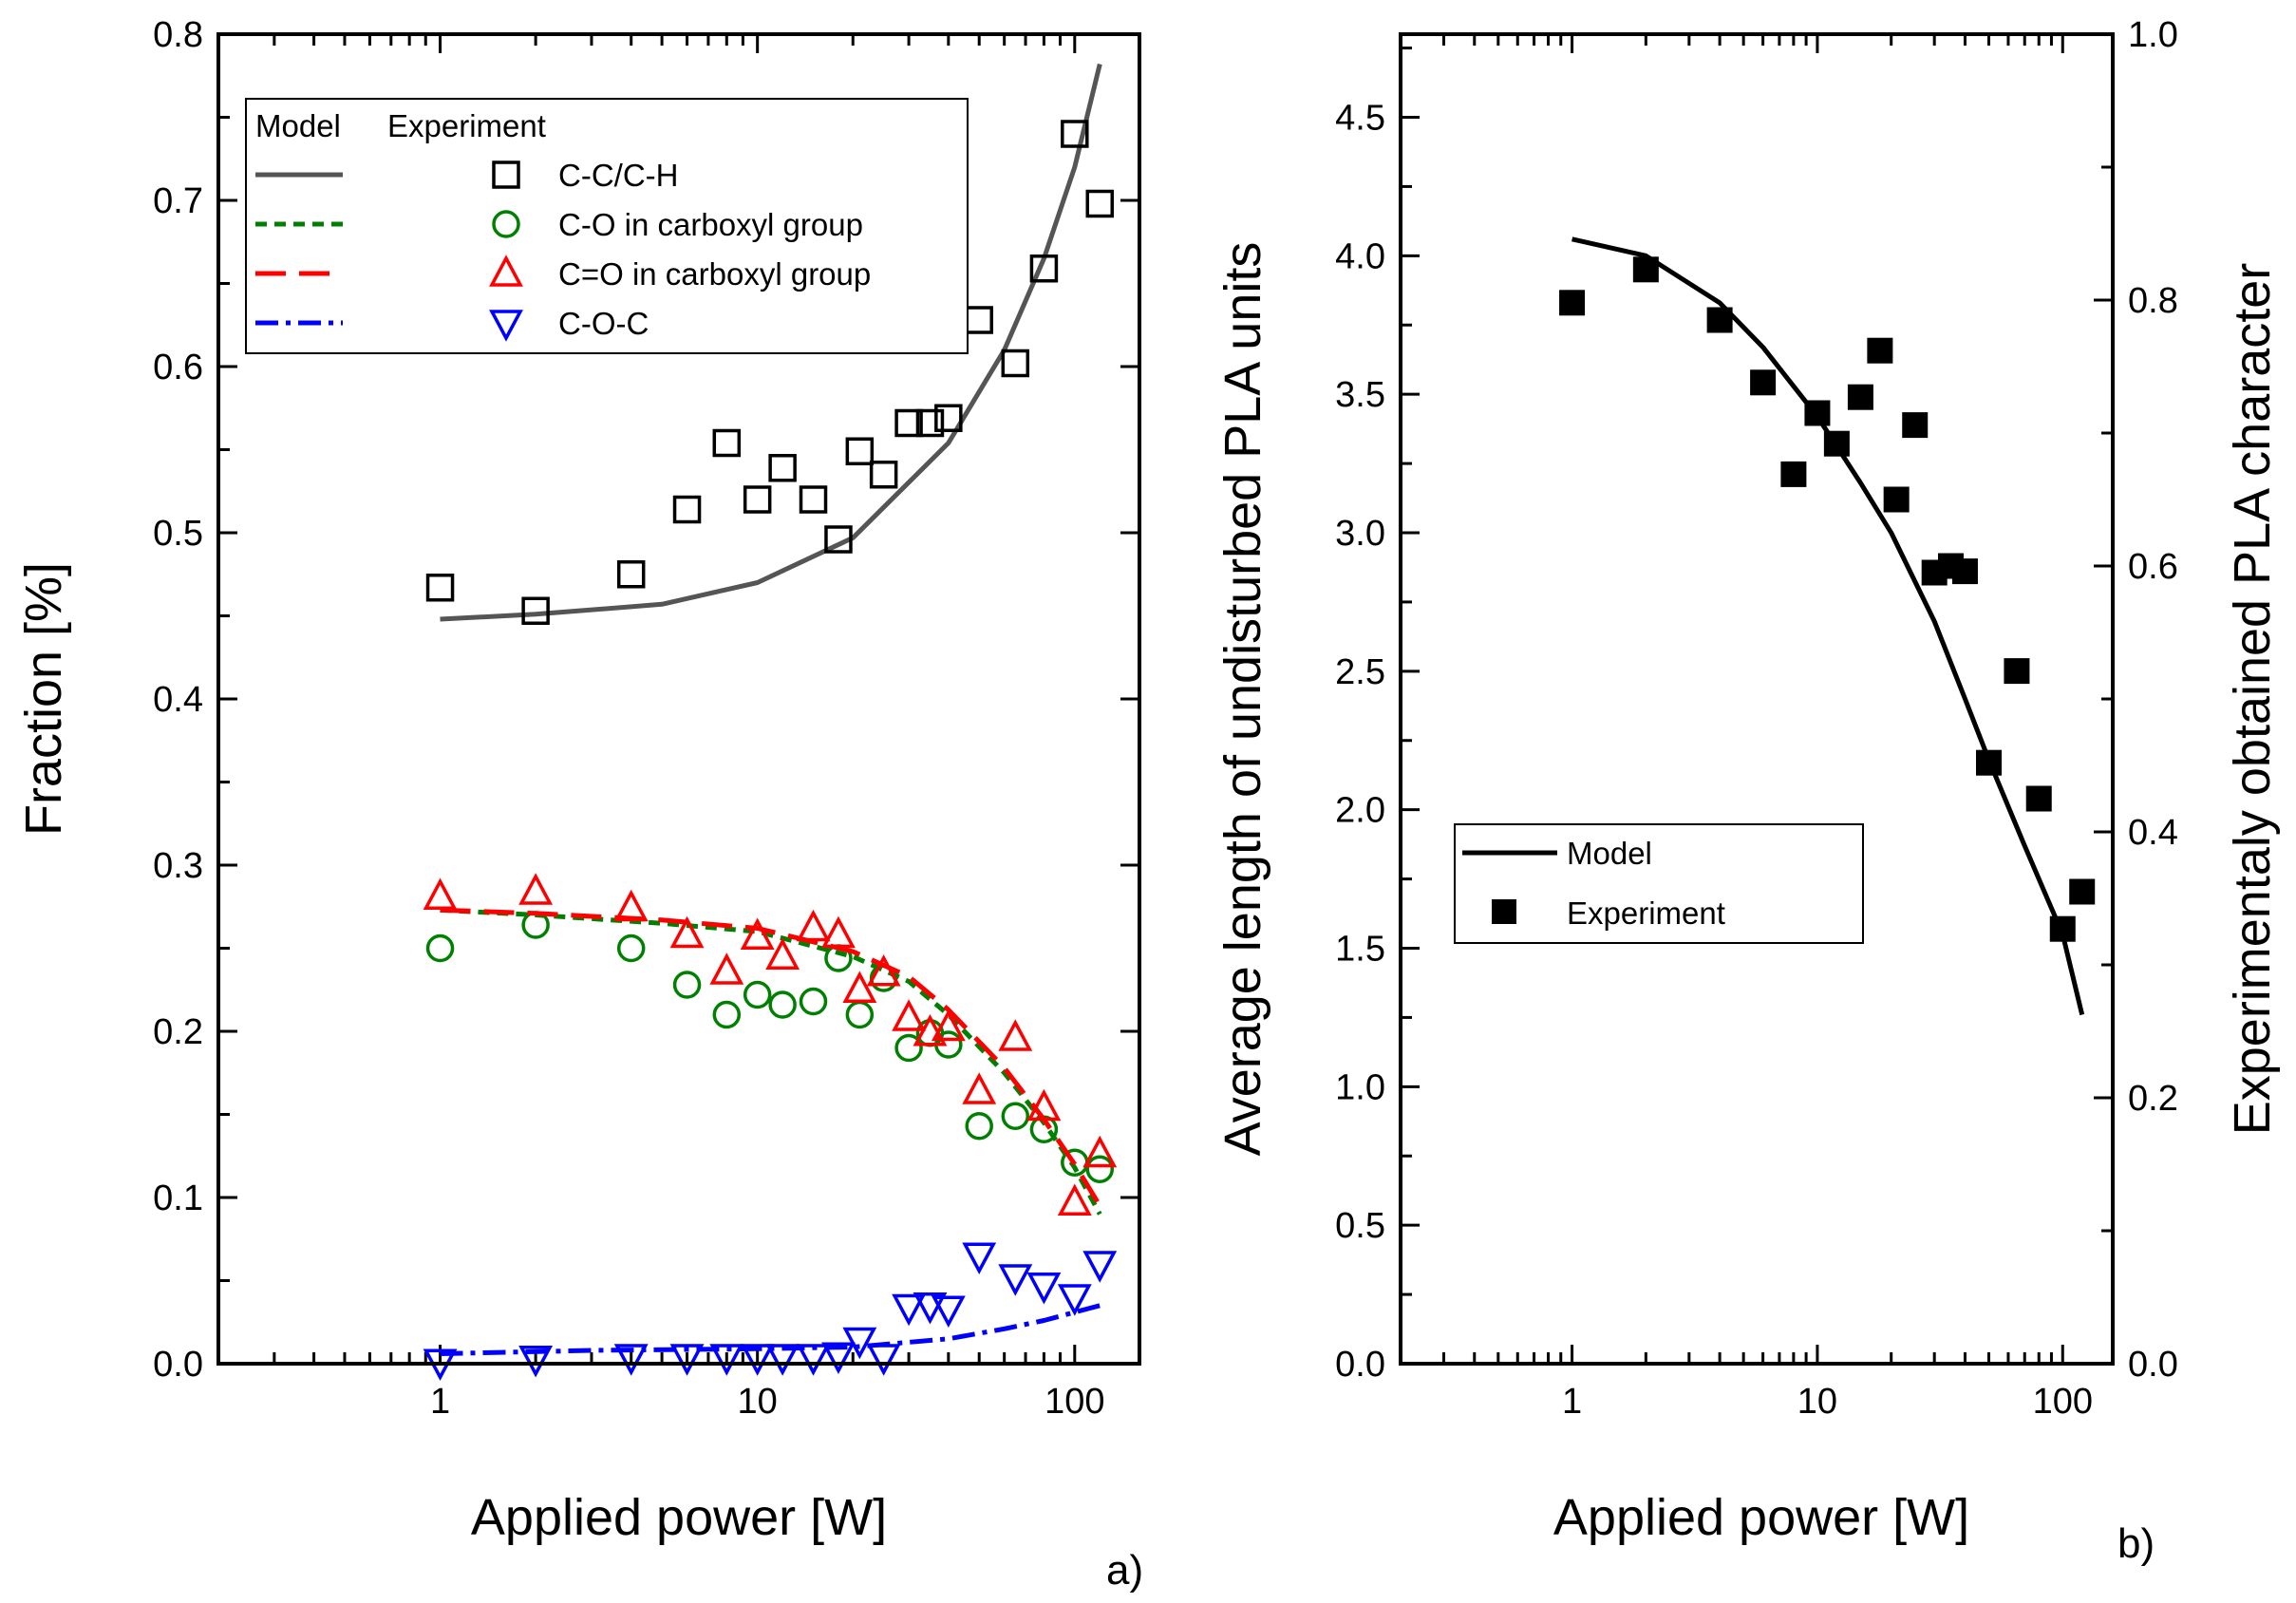 The image size is (2296, 1603). Describe the element at coordinates (1242, 699) in the screenshot. I see `panel-b-y-axis-label: Average length of undisturbed PLA units` at that location.